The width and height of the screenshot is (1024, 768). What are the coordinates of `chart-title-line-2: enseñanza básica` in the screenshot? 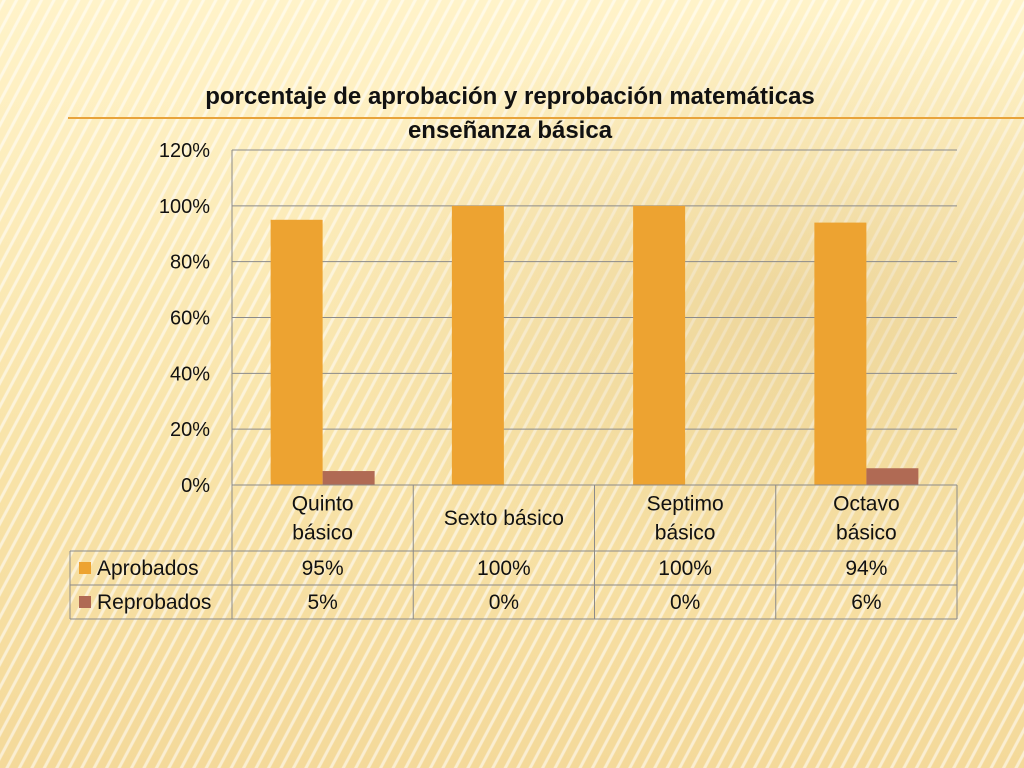 It's located at (510, 130).